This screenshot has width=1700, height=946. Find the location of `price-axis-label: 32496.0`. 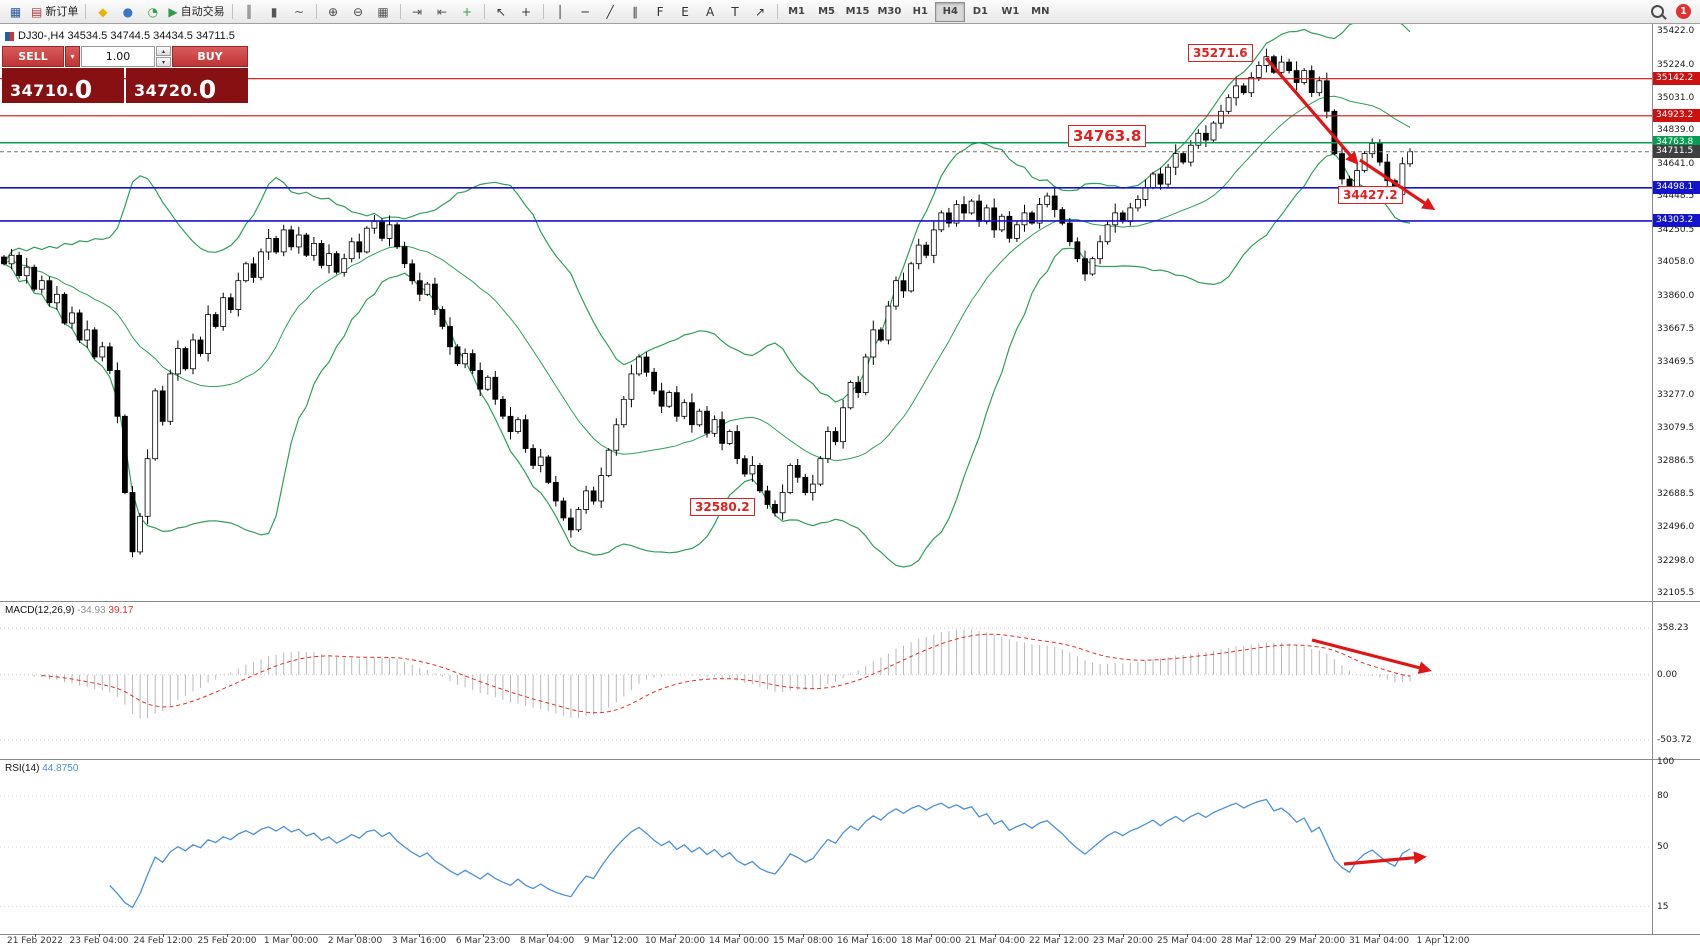

price-axis-label: 32496.0 is located at coordinates (1676, 527).